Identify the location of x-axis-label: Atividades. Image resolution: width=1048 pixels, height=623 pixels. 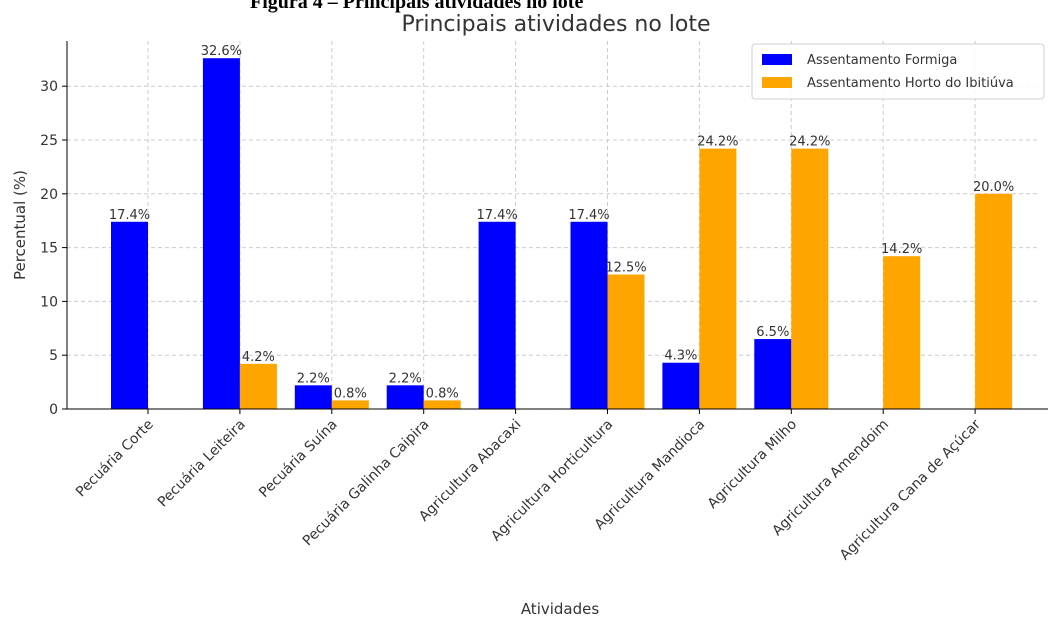
(560, 609).